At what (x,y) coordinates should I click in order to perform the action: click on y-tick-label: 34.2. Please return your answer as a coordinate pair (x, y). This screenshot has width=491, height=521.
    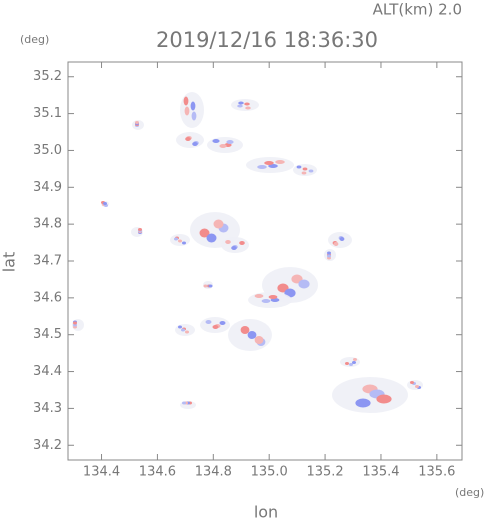
    Looking at the image, I should click on (47, 445).